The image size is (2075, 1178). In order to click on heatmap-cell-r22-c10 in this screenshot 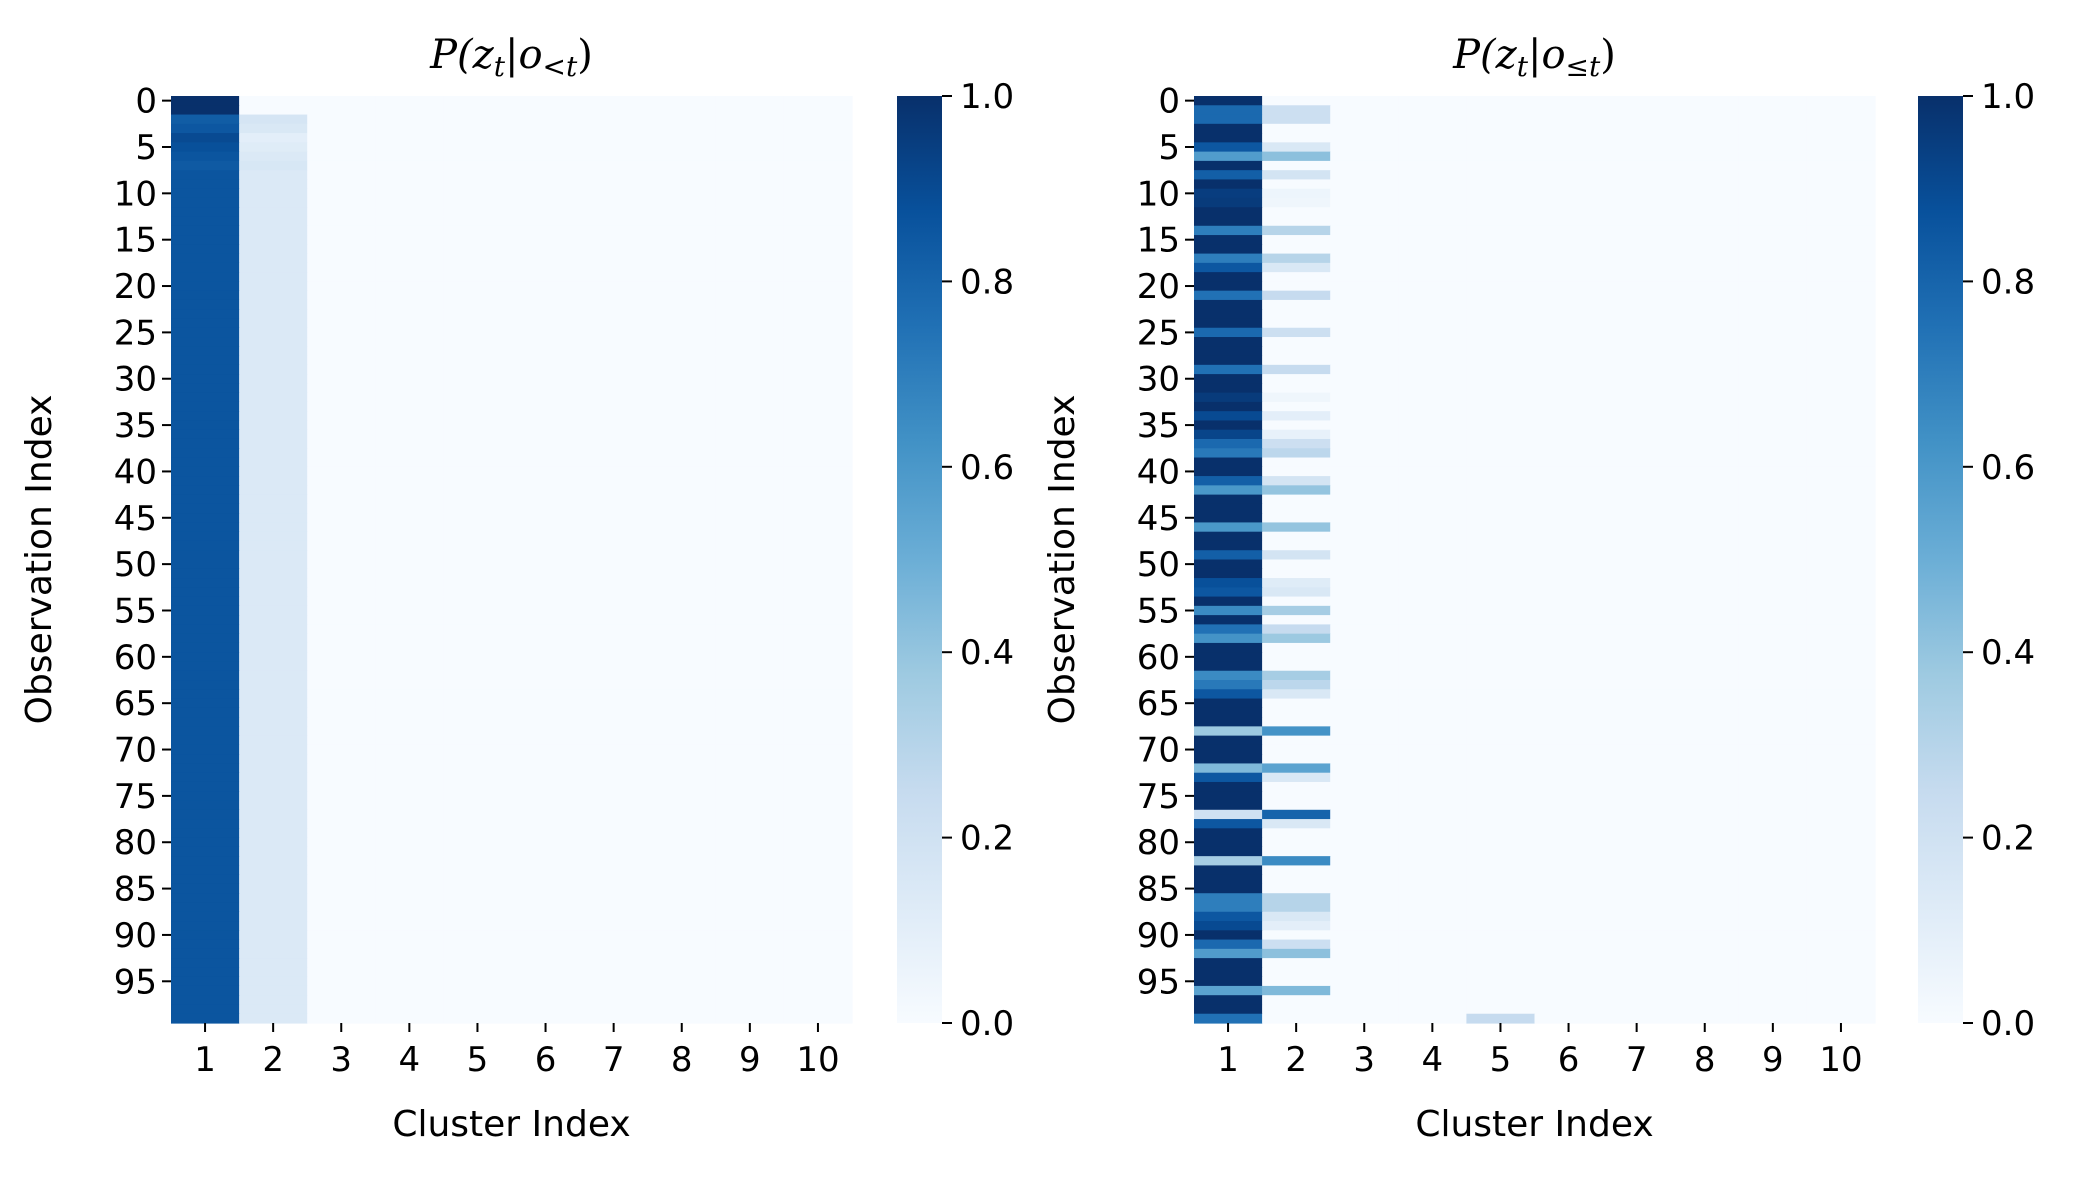, I will do `click(818, 304)`.